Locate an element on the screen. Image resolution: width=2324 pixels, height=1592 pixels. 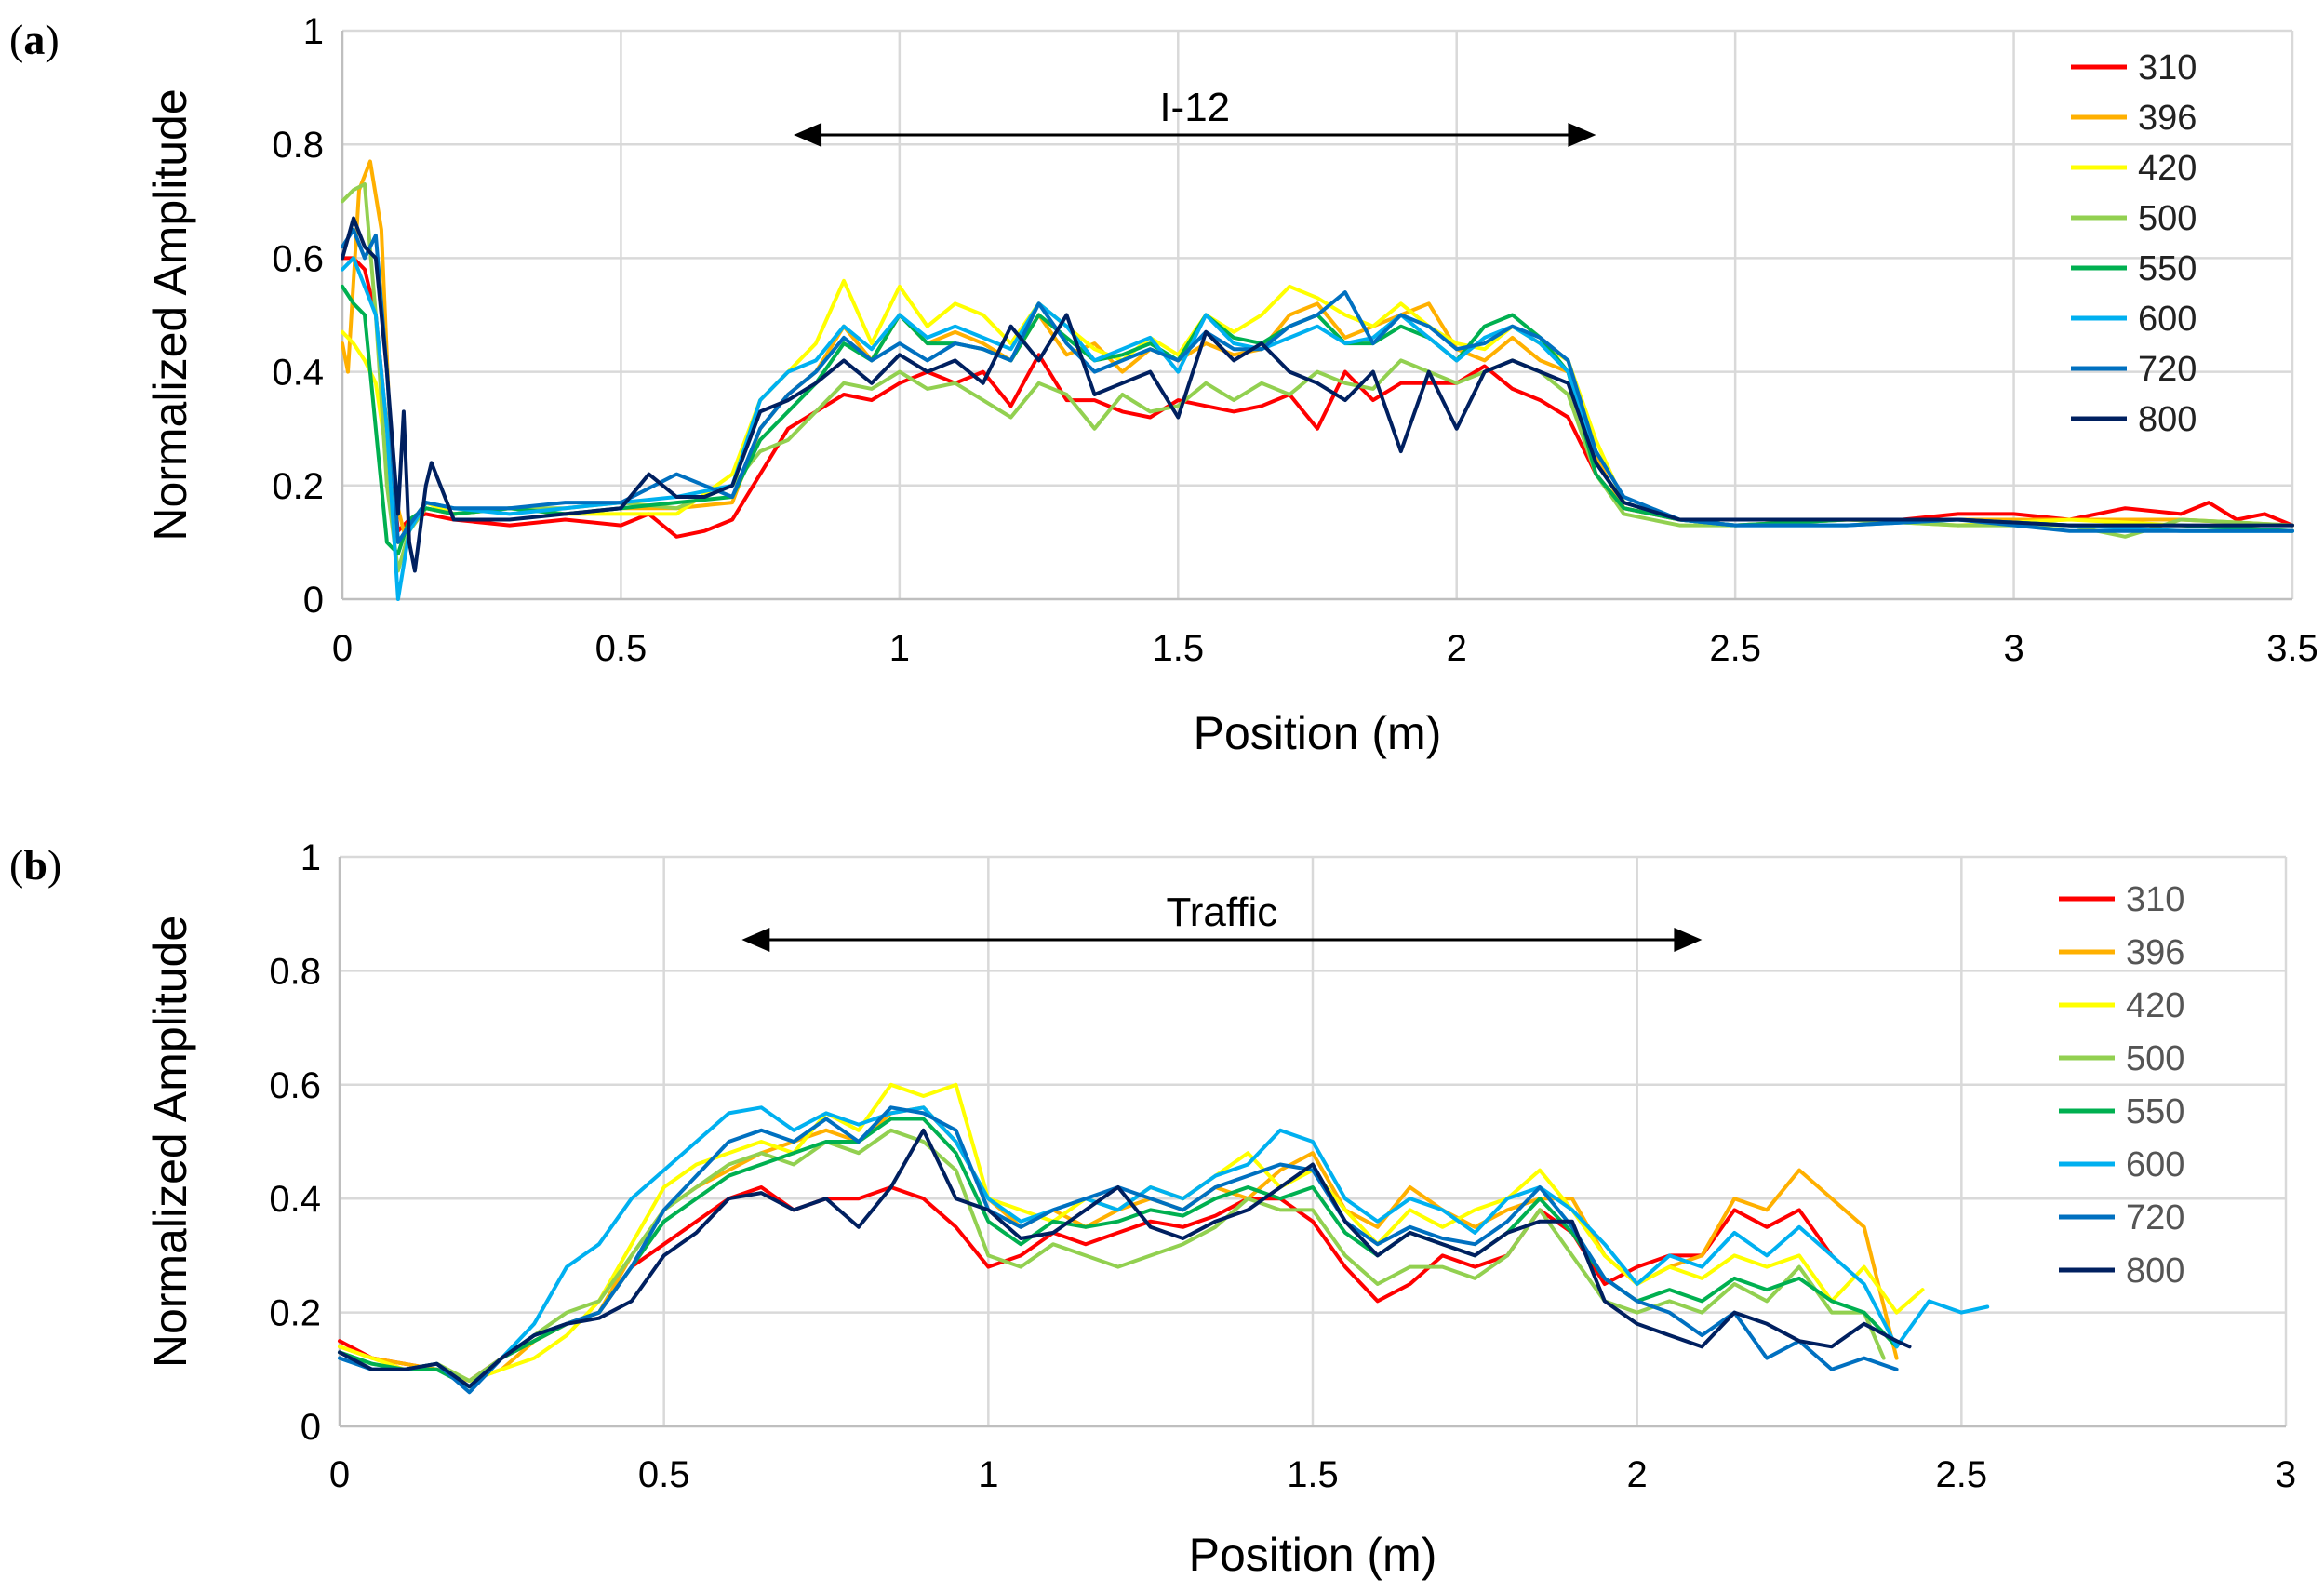
annotation-label: I-12 is located at coordinates (1194, 108).